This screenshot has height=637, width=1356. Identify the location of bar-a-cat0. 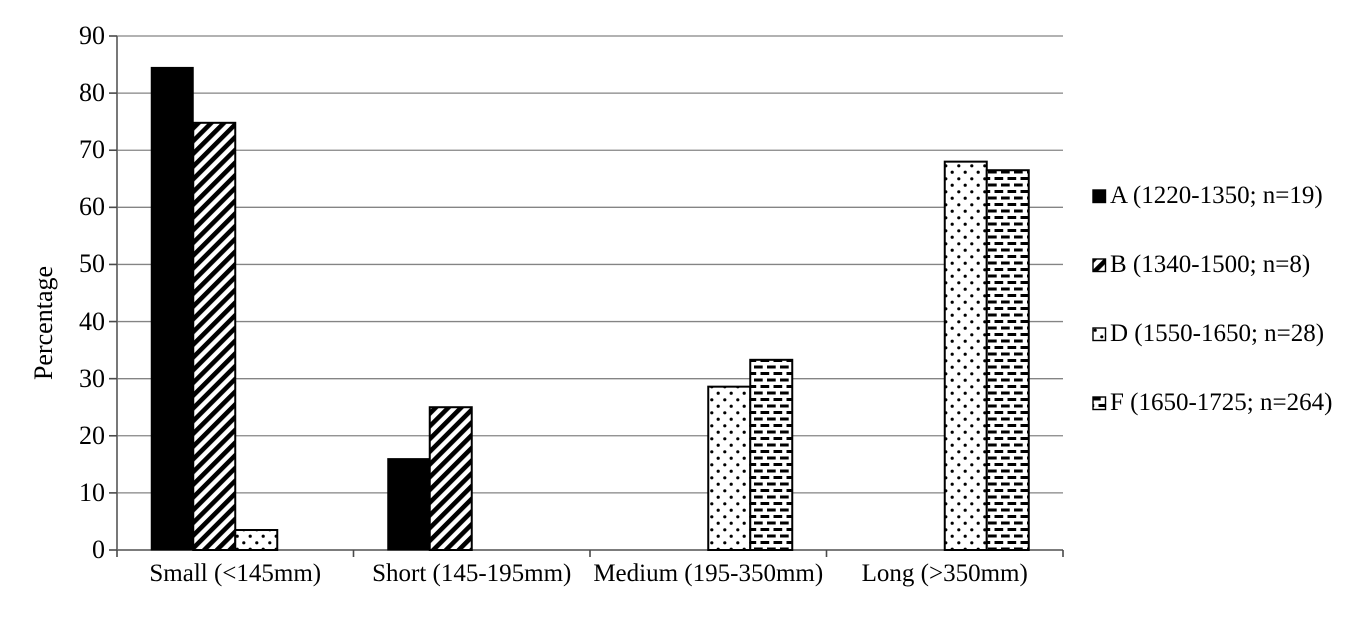
(172, 308).